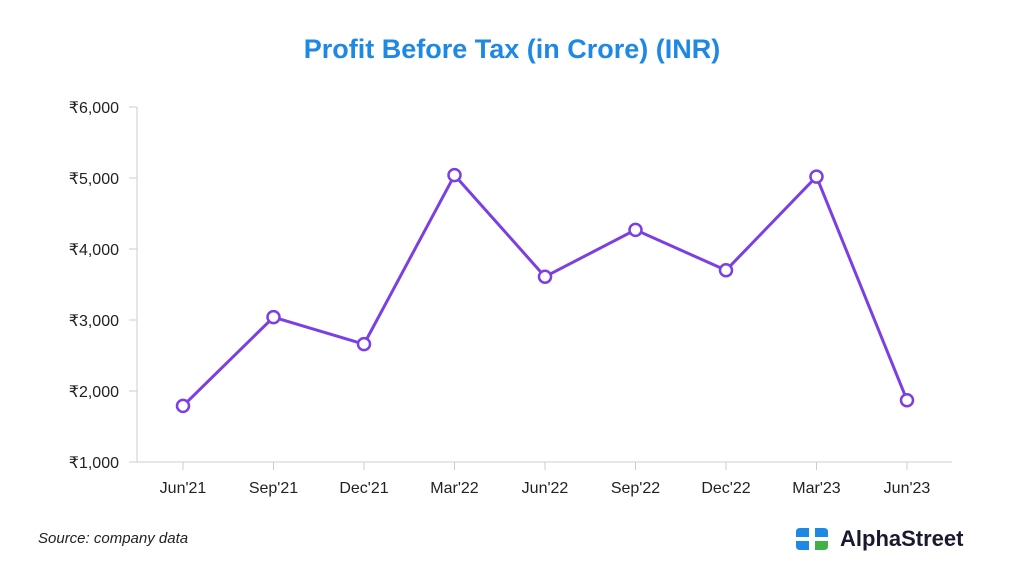 Image resolution: width=1024 pixels, height=585 pixels. I want to click on y-tick-label: ₹4,000, so click(94, 250).